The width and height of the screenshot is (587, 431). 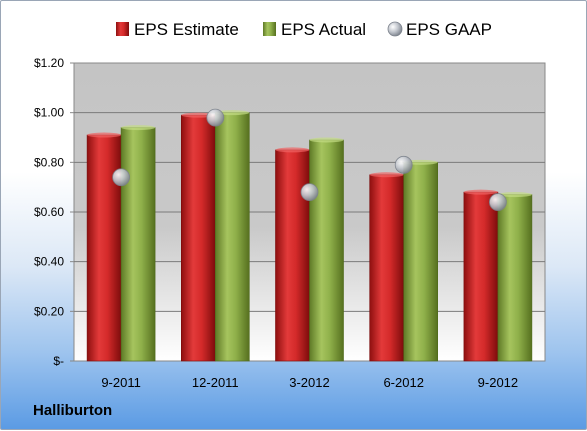 What do you see at coordinates (498, 382) in the screenshot?
I see `x-tick-label: 9-2012` at bounding box center [498, 382].